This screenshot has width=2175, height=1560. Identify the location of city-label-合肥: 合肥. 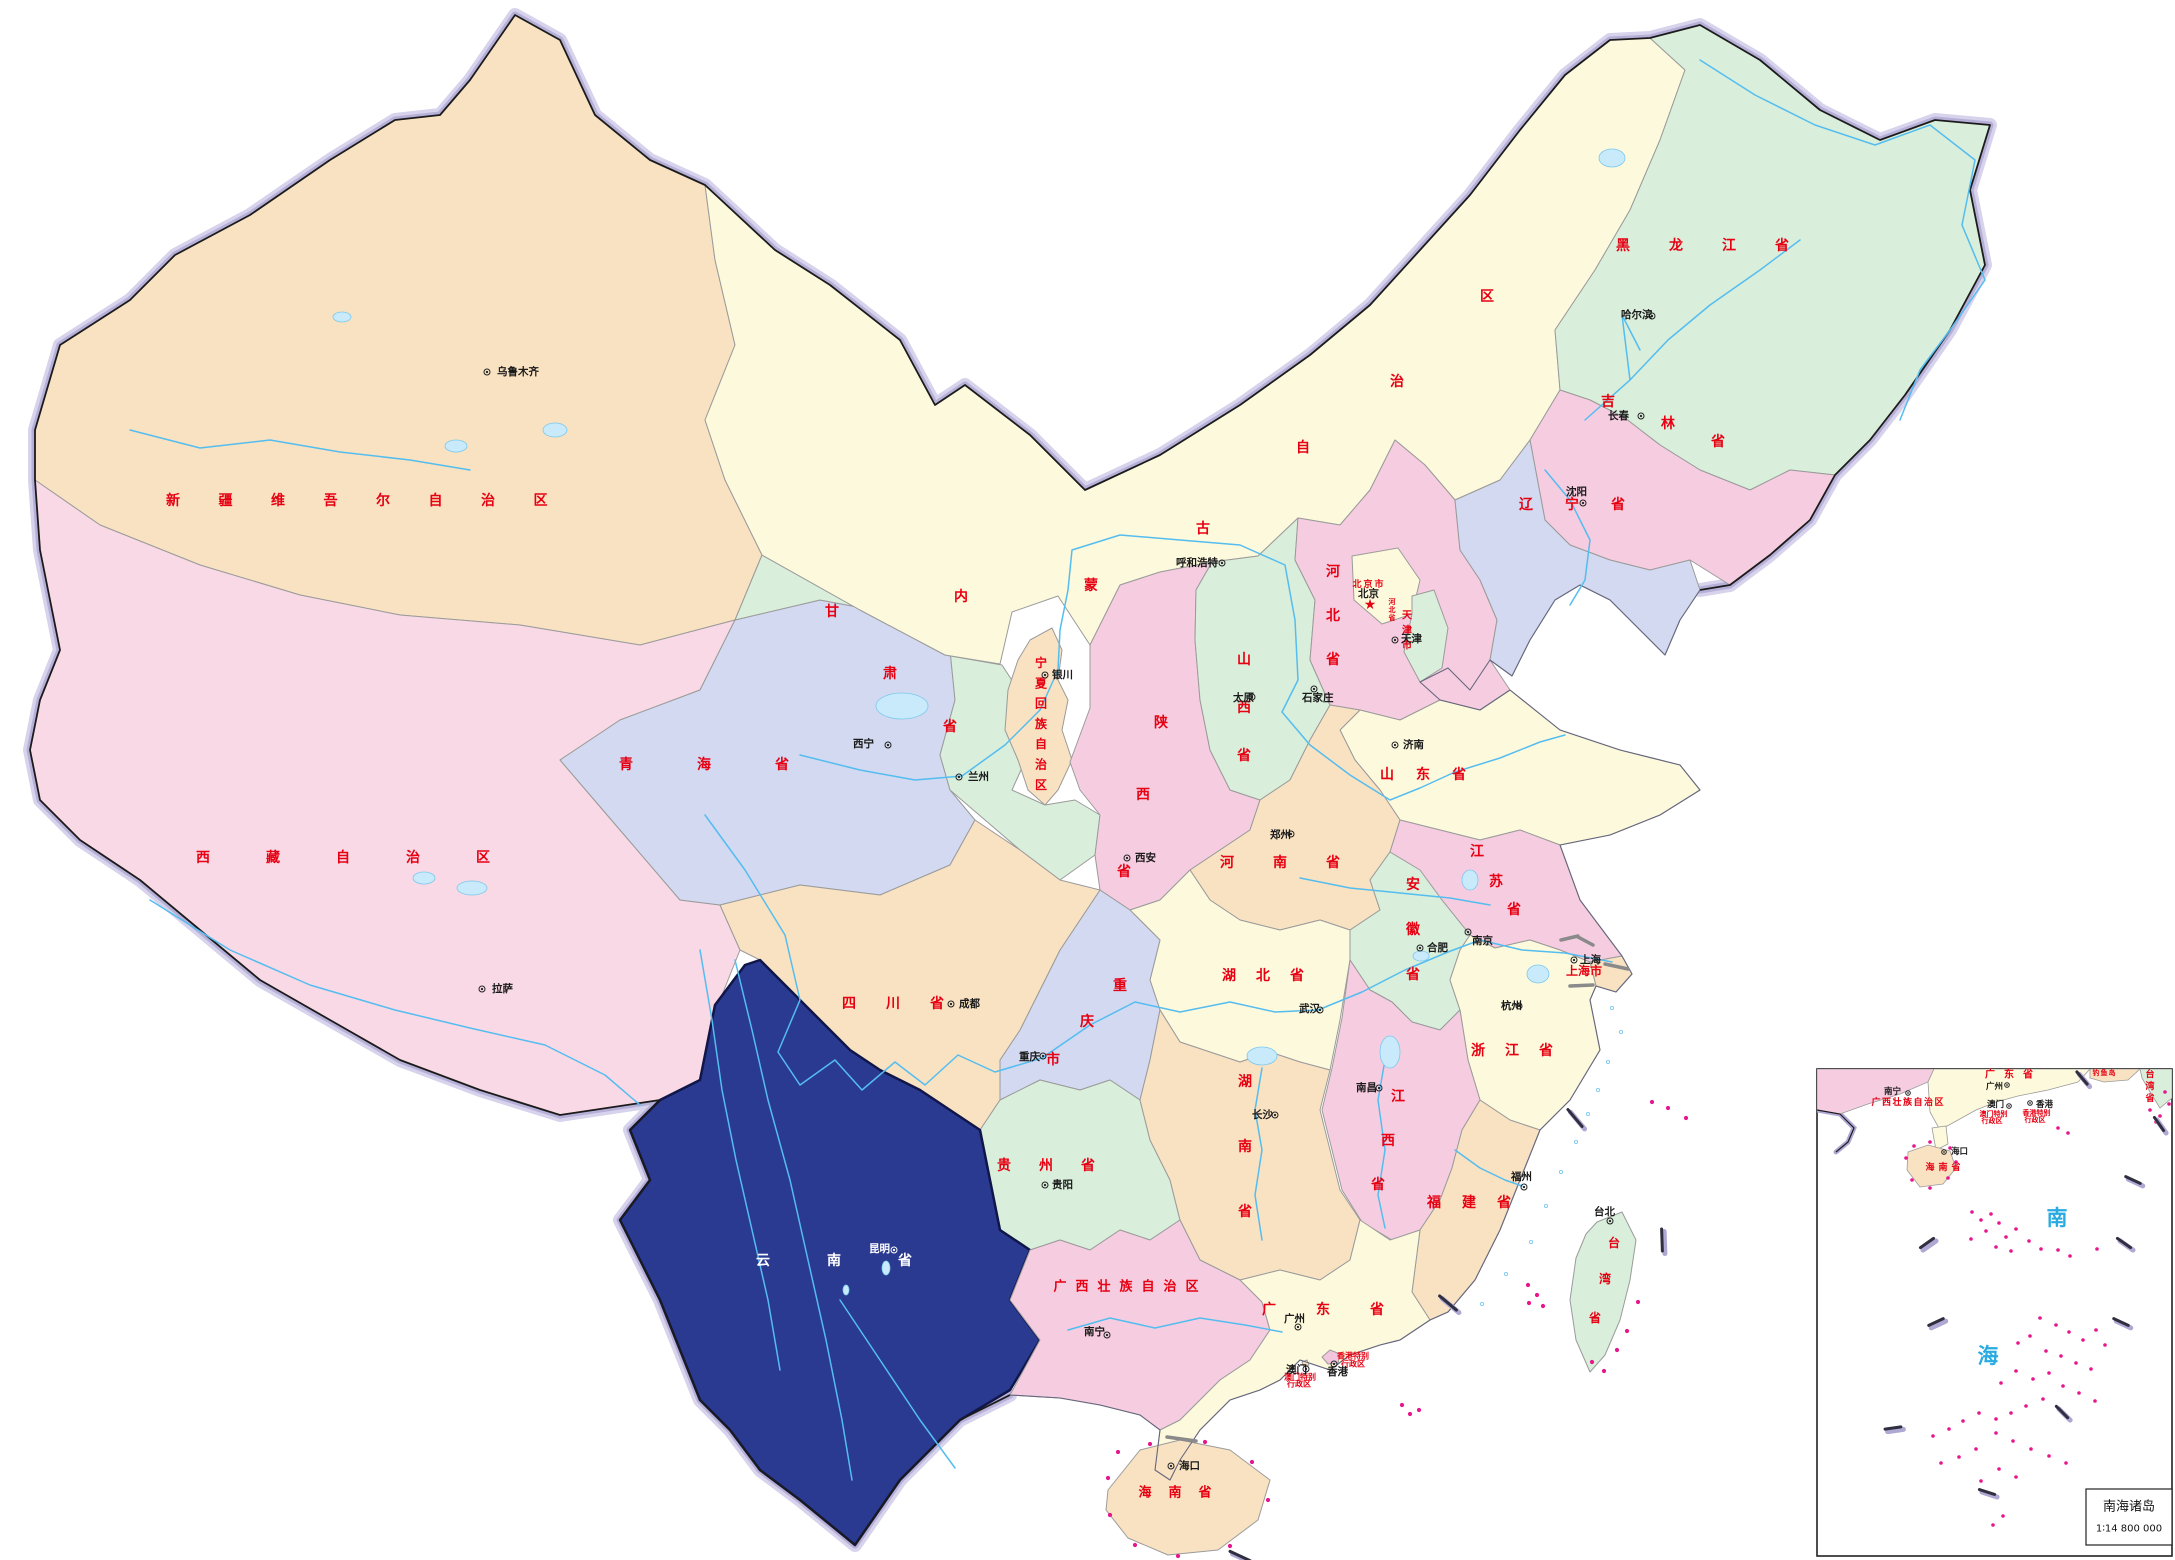
(1437, 947).